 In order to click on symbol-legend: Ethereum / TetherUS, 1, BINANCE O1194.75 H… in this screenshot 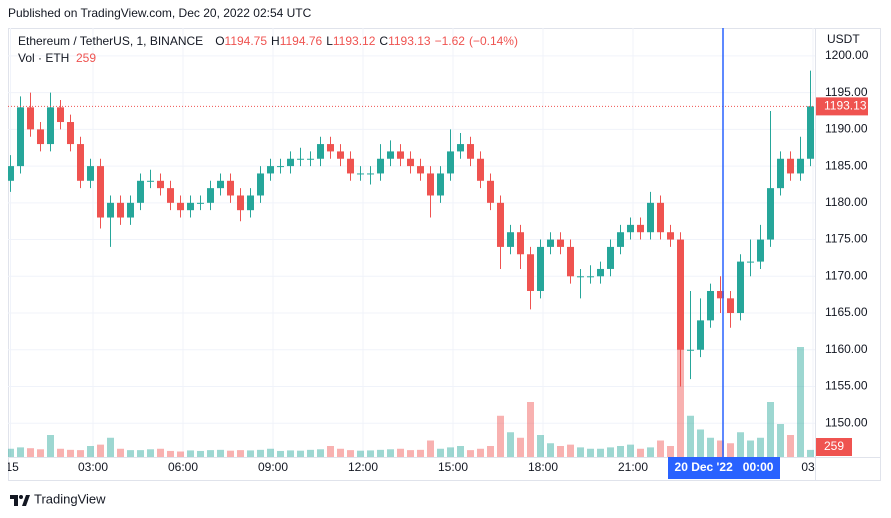, I will do `click(268, 41)`.